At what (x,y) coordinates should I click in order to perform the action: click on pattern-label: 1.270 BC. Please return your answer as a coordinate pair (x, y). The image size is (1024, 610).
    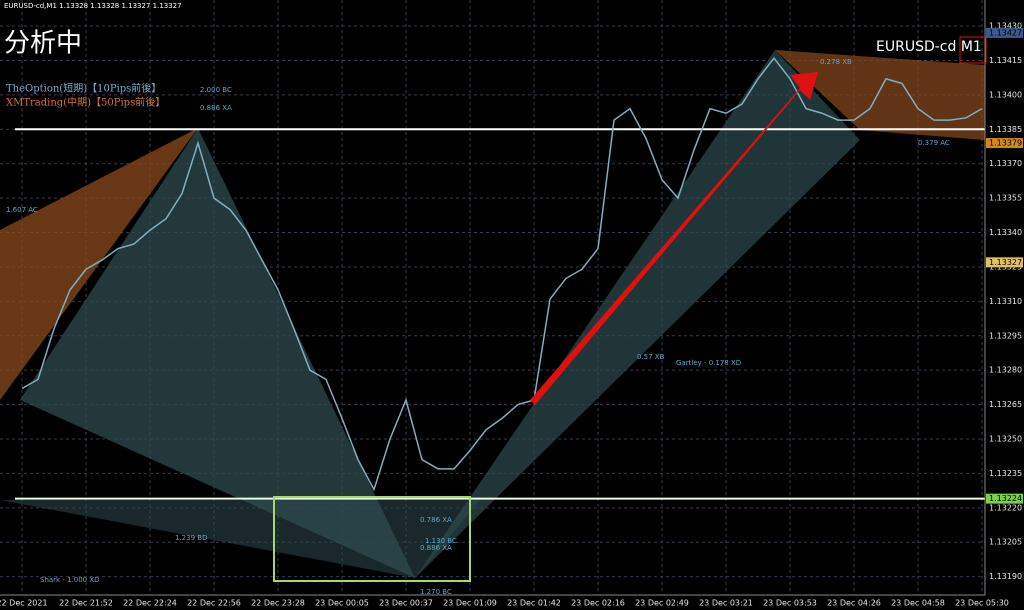
    Looking at the image, I should click on (436, 592).